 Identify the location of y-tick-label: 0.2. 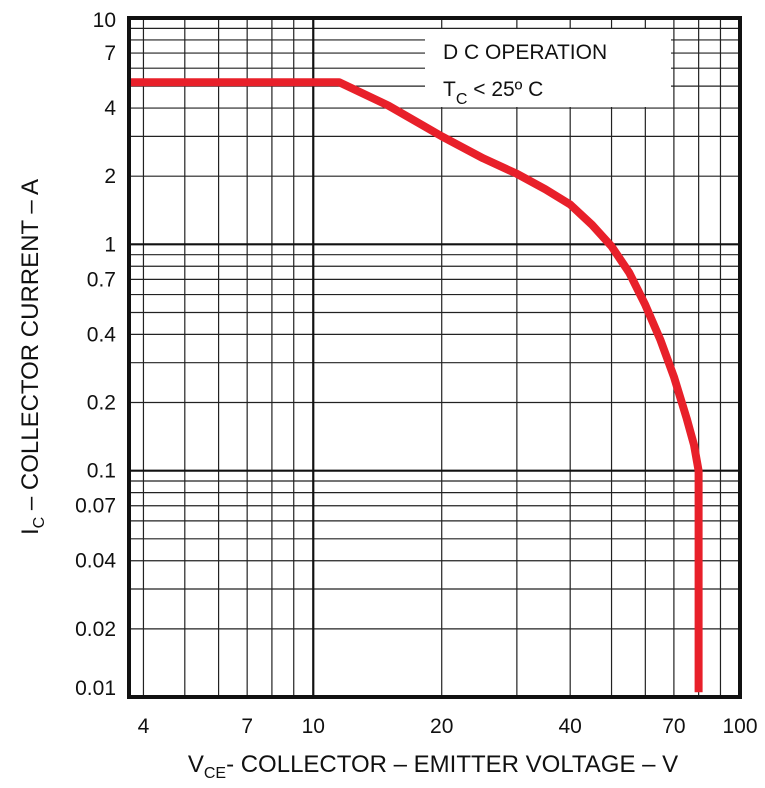
(101, 403).